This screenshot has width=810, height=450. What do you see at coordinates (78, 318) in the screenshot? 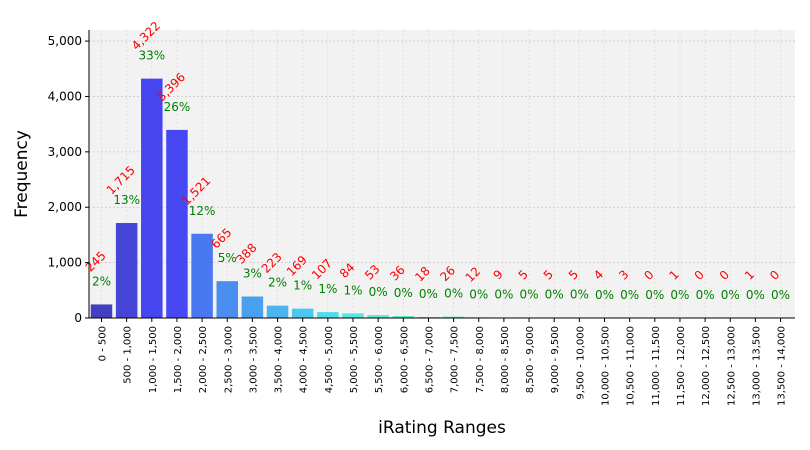
I see `y-tick-label: 0` at bounding box center [78, 318].